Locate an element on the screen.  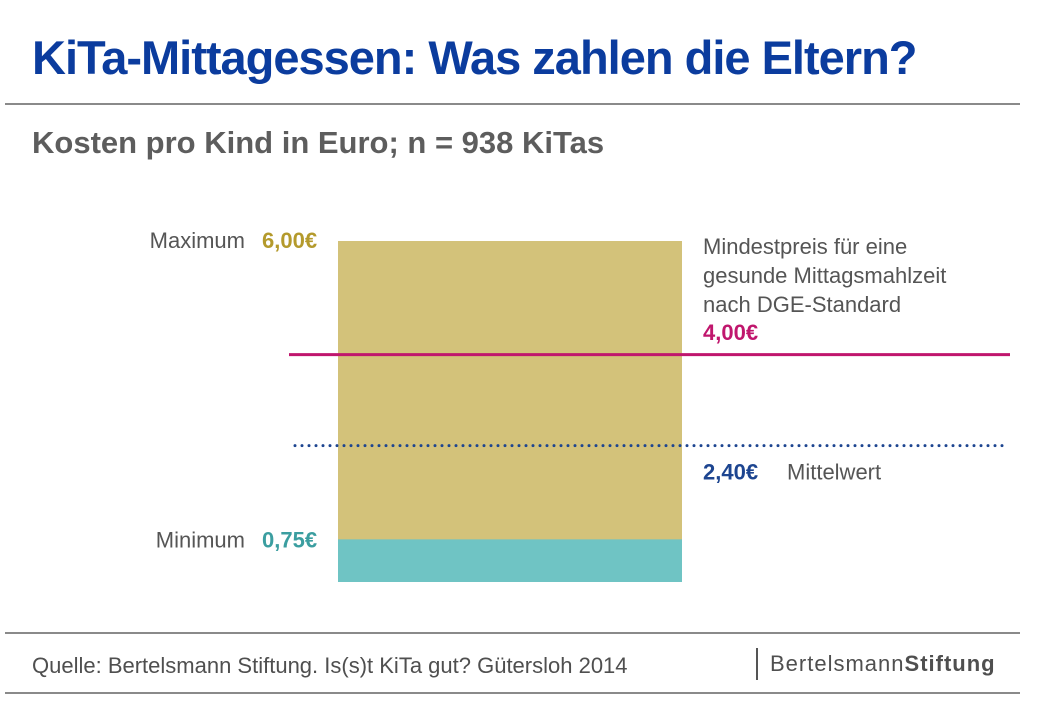
dge-label-line: Mindestpreis für eine is located at coordinates (805, 246).